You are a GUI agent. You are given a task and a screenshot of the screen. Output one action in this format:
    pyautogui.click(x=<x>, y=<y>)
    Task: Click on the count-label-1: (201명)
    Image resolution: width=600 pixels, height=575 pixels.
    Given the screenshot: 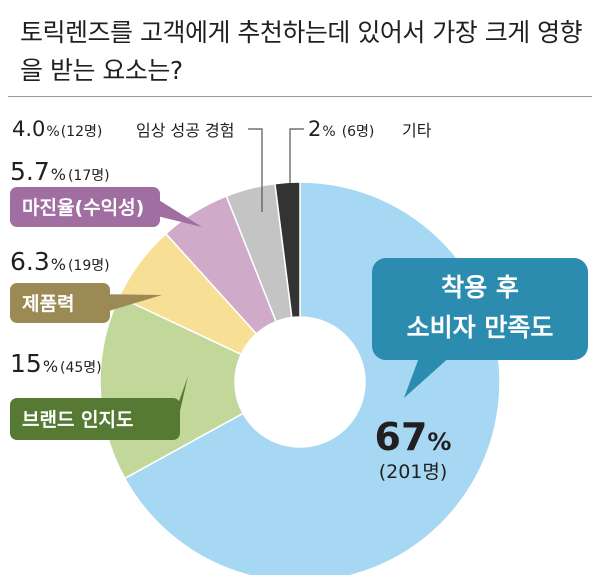 What is the action you would take?
    pyautogui.click(x=413, y=472)
    